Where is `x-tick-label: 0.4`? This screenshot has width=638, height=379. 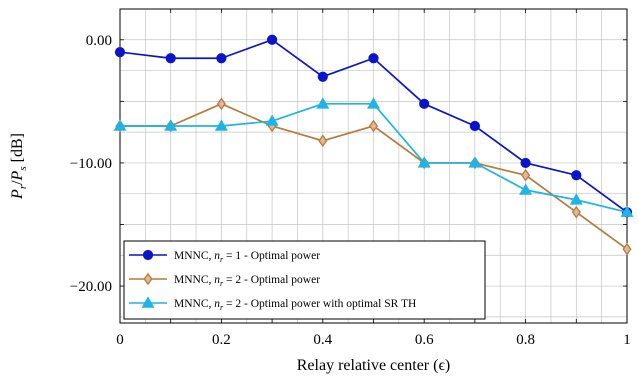
x-tick-label: 0.4 is located at coordinates (322, 340).